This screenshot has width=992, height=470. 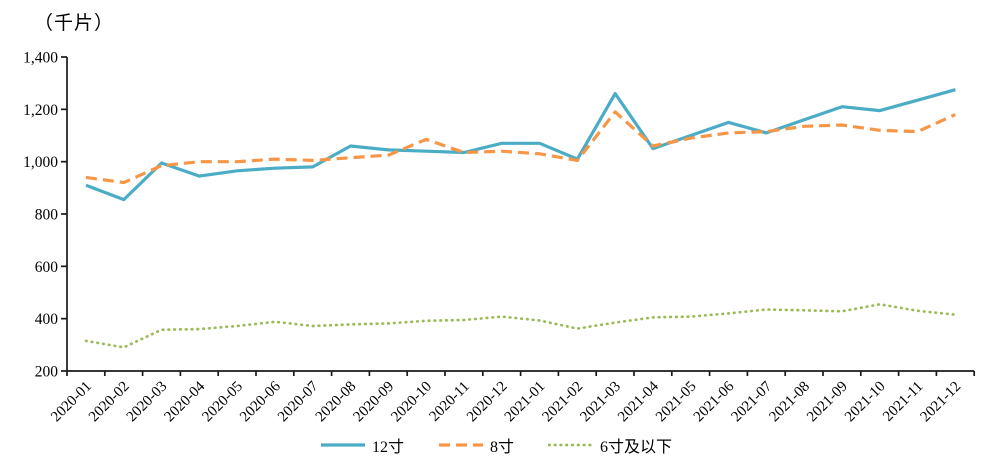 What do you see at coordinates (40, 110) in the screenshot?
I see `y-tick-label: 1,200` at bounding box center [40, 110].